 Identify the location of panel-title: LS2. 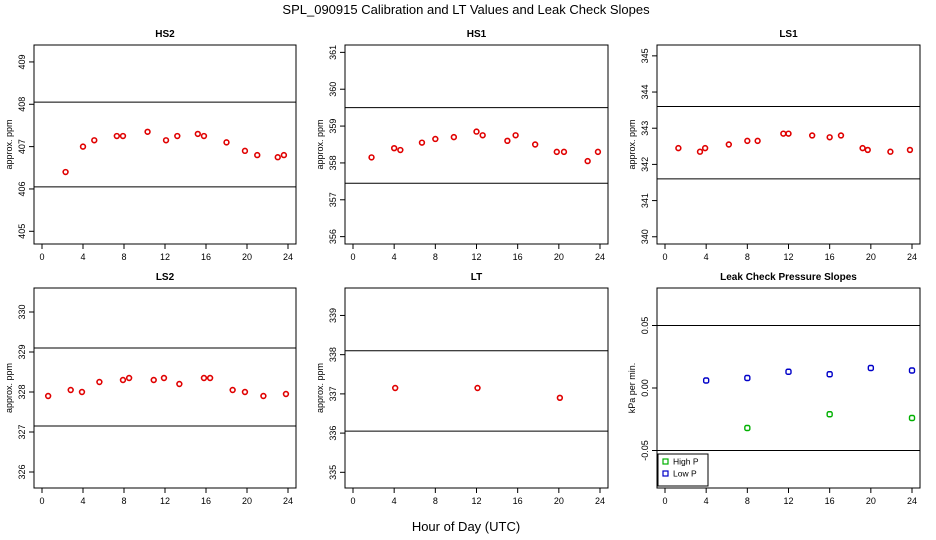
(165, 277).